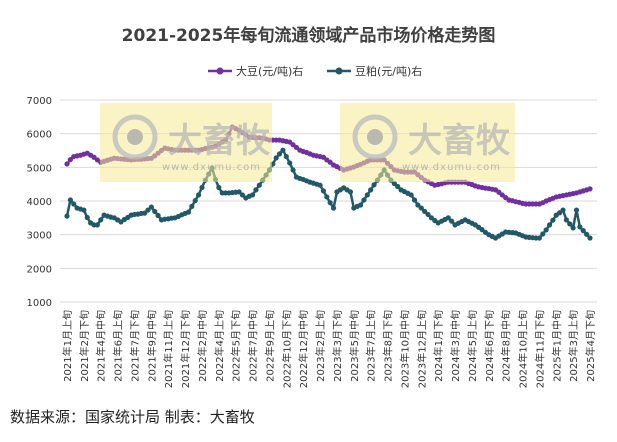 The height and width of the screenshot is (442, 617). What do you see at coordinates (506, 346) in the screenshot?
I see `x-tick-label: 2024年8月中旬` at bounding box center [506, 346].